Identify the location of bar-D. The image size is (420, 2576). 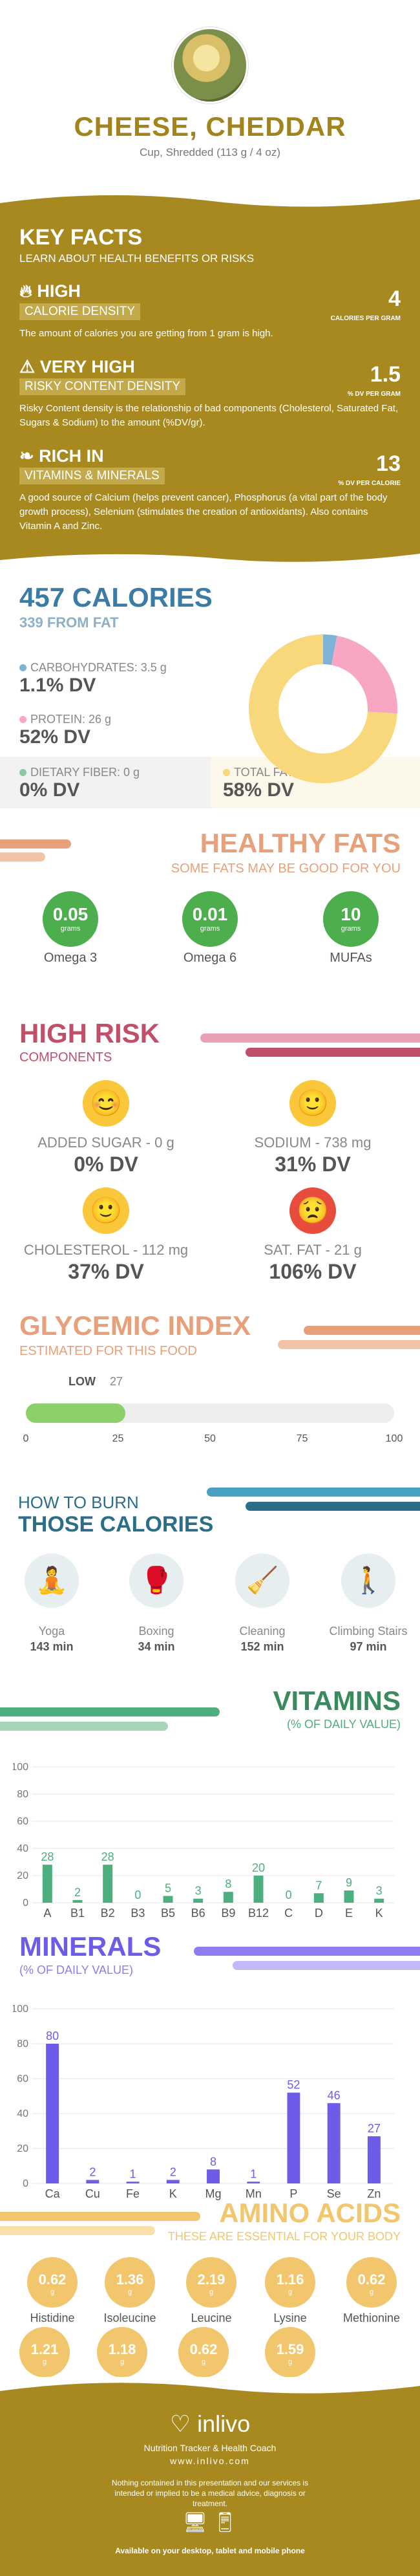
(319, 1898).